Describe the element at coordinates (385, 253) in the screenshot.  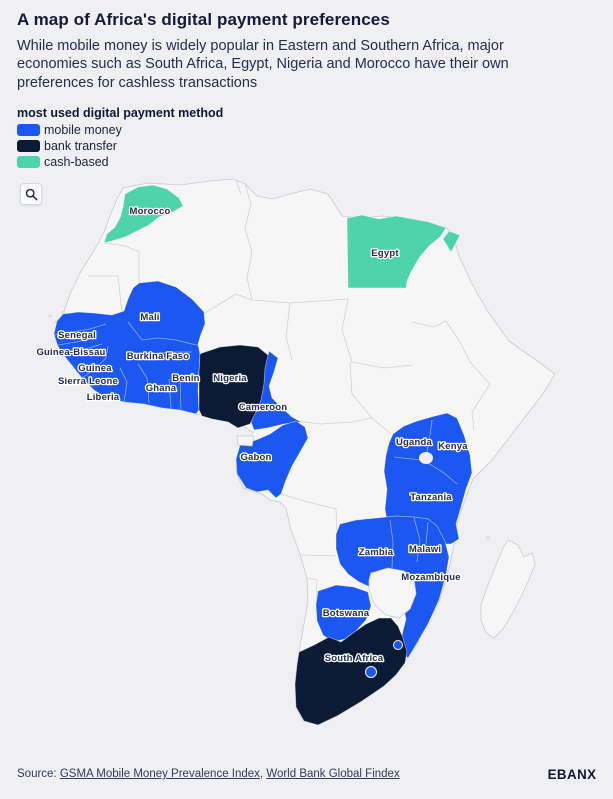
I see `country-label: Egypt` at that location.